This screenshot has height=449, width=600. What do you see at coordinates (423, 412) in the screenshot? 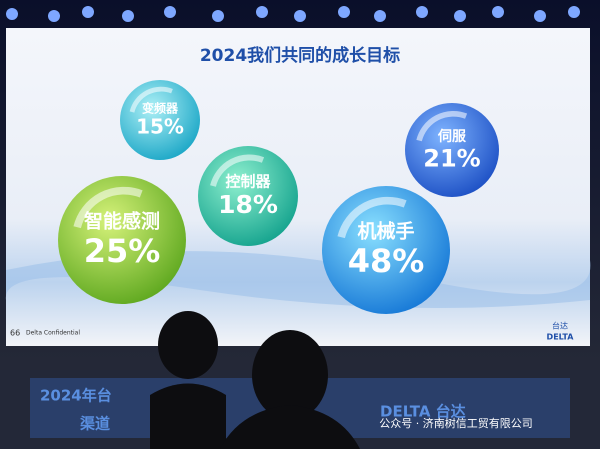
I see `banner-logo: DELTA 台达` at bounding box center [423, 412].